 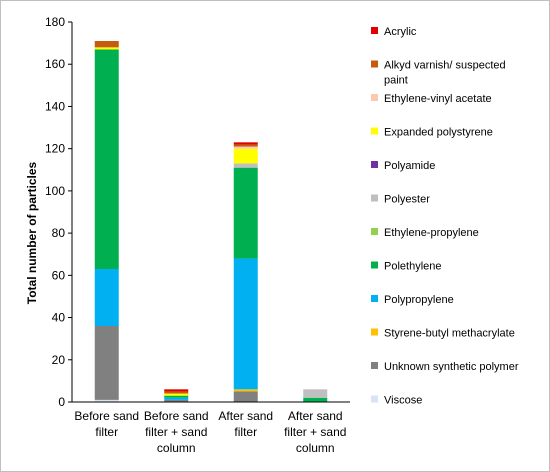 I want to click on legend-label: Polyamide, so click(x=409, y=166).